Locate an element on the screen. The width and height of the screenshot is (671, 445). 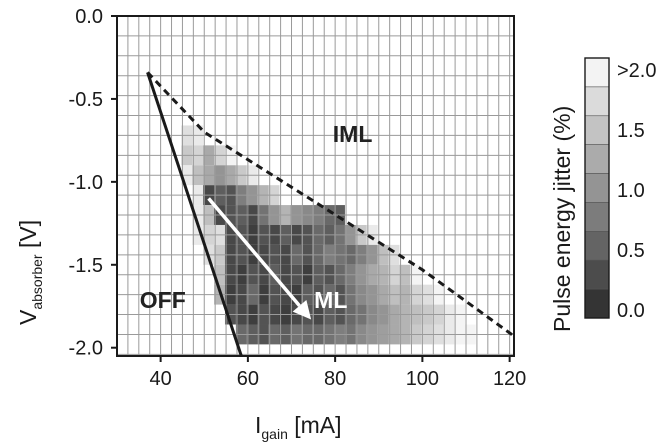
colorbar-tick-label: 0.0 is located at coordinates (631, 311).